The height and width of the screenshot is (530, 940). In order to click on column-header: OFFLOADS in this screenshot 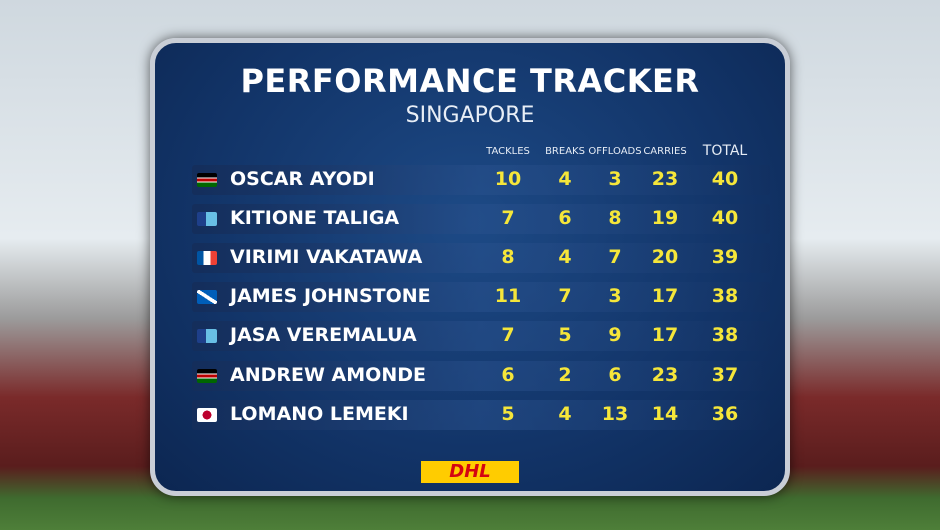, I will do `click(615, 151)`.